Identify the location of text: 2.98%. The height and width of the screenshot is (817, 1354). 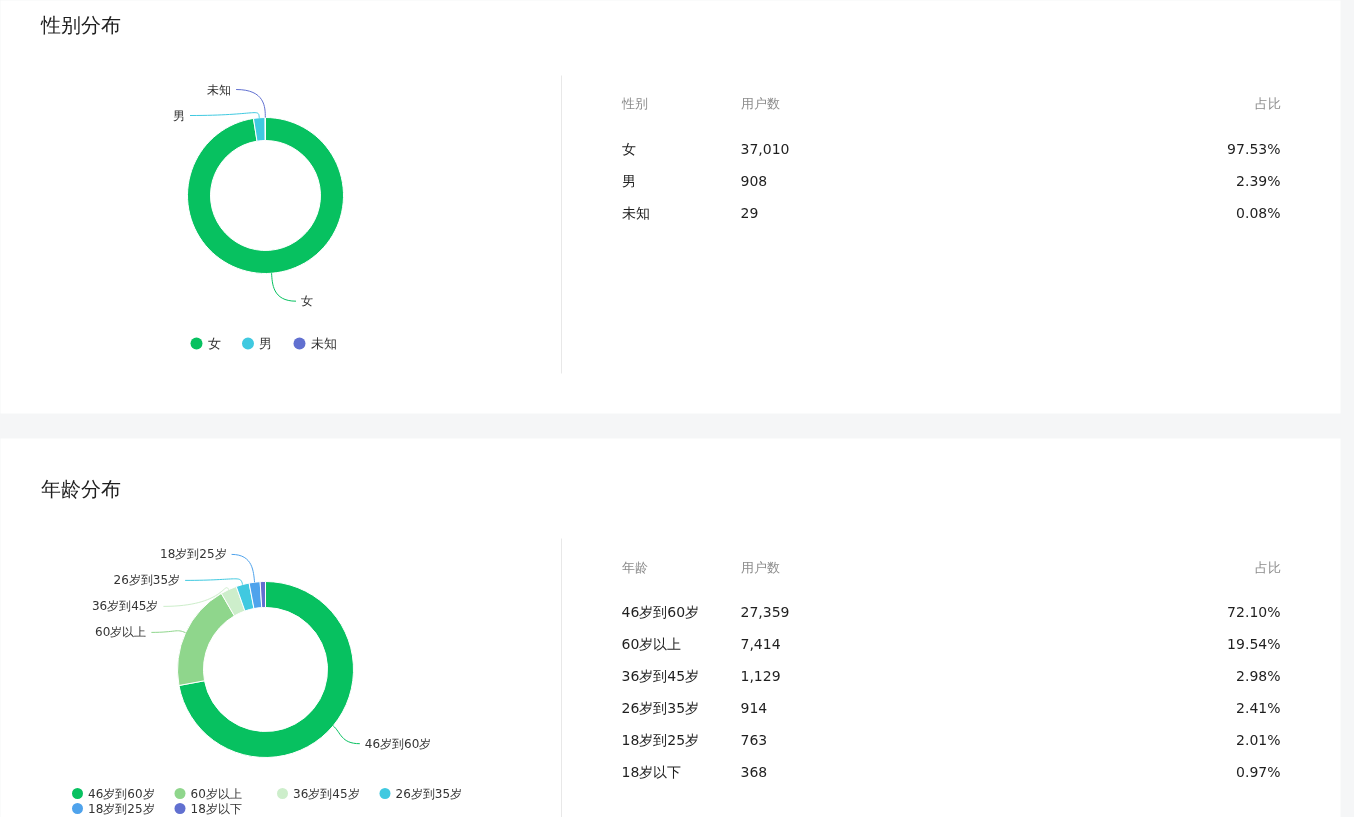
(1258, 675).